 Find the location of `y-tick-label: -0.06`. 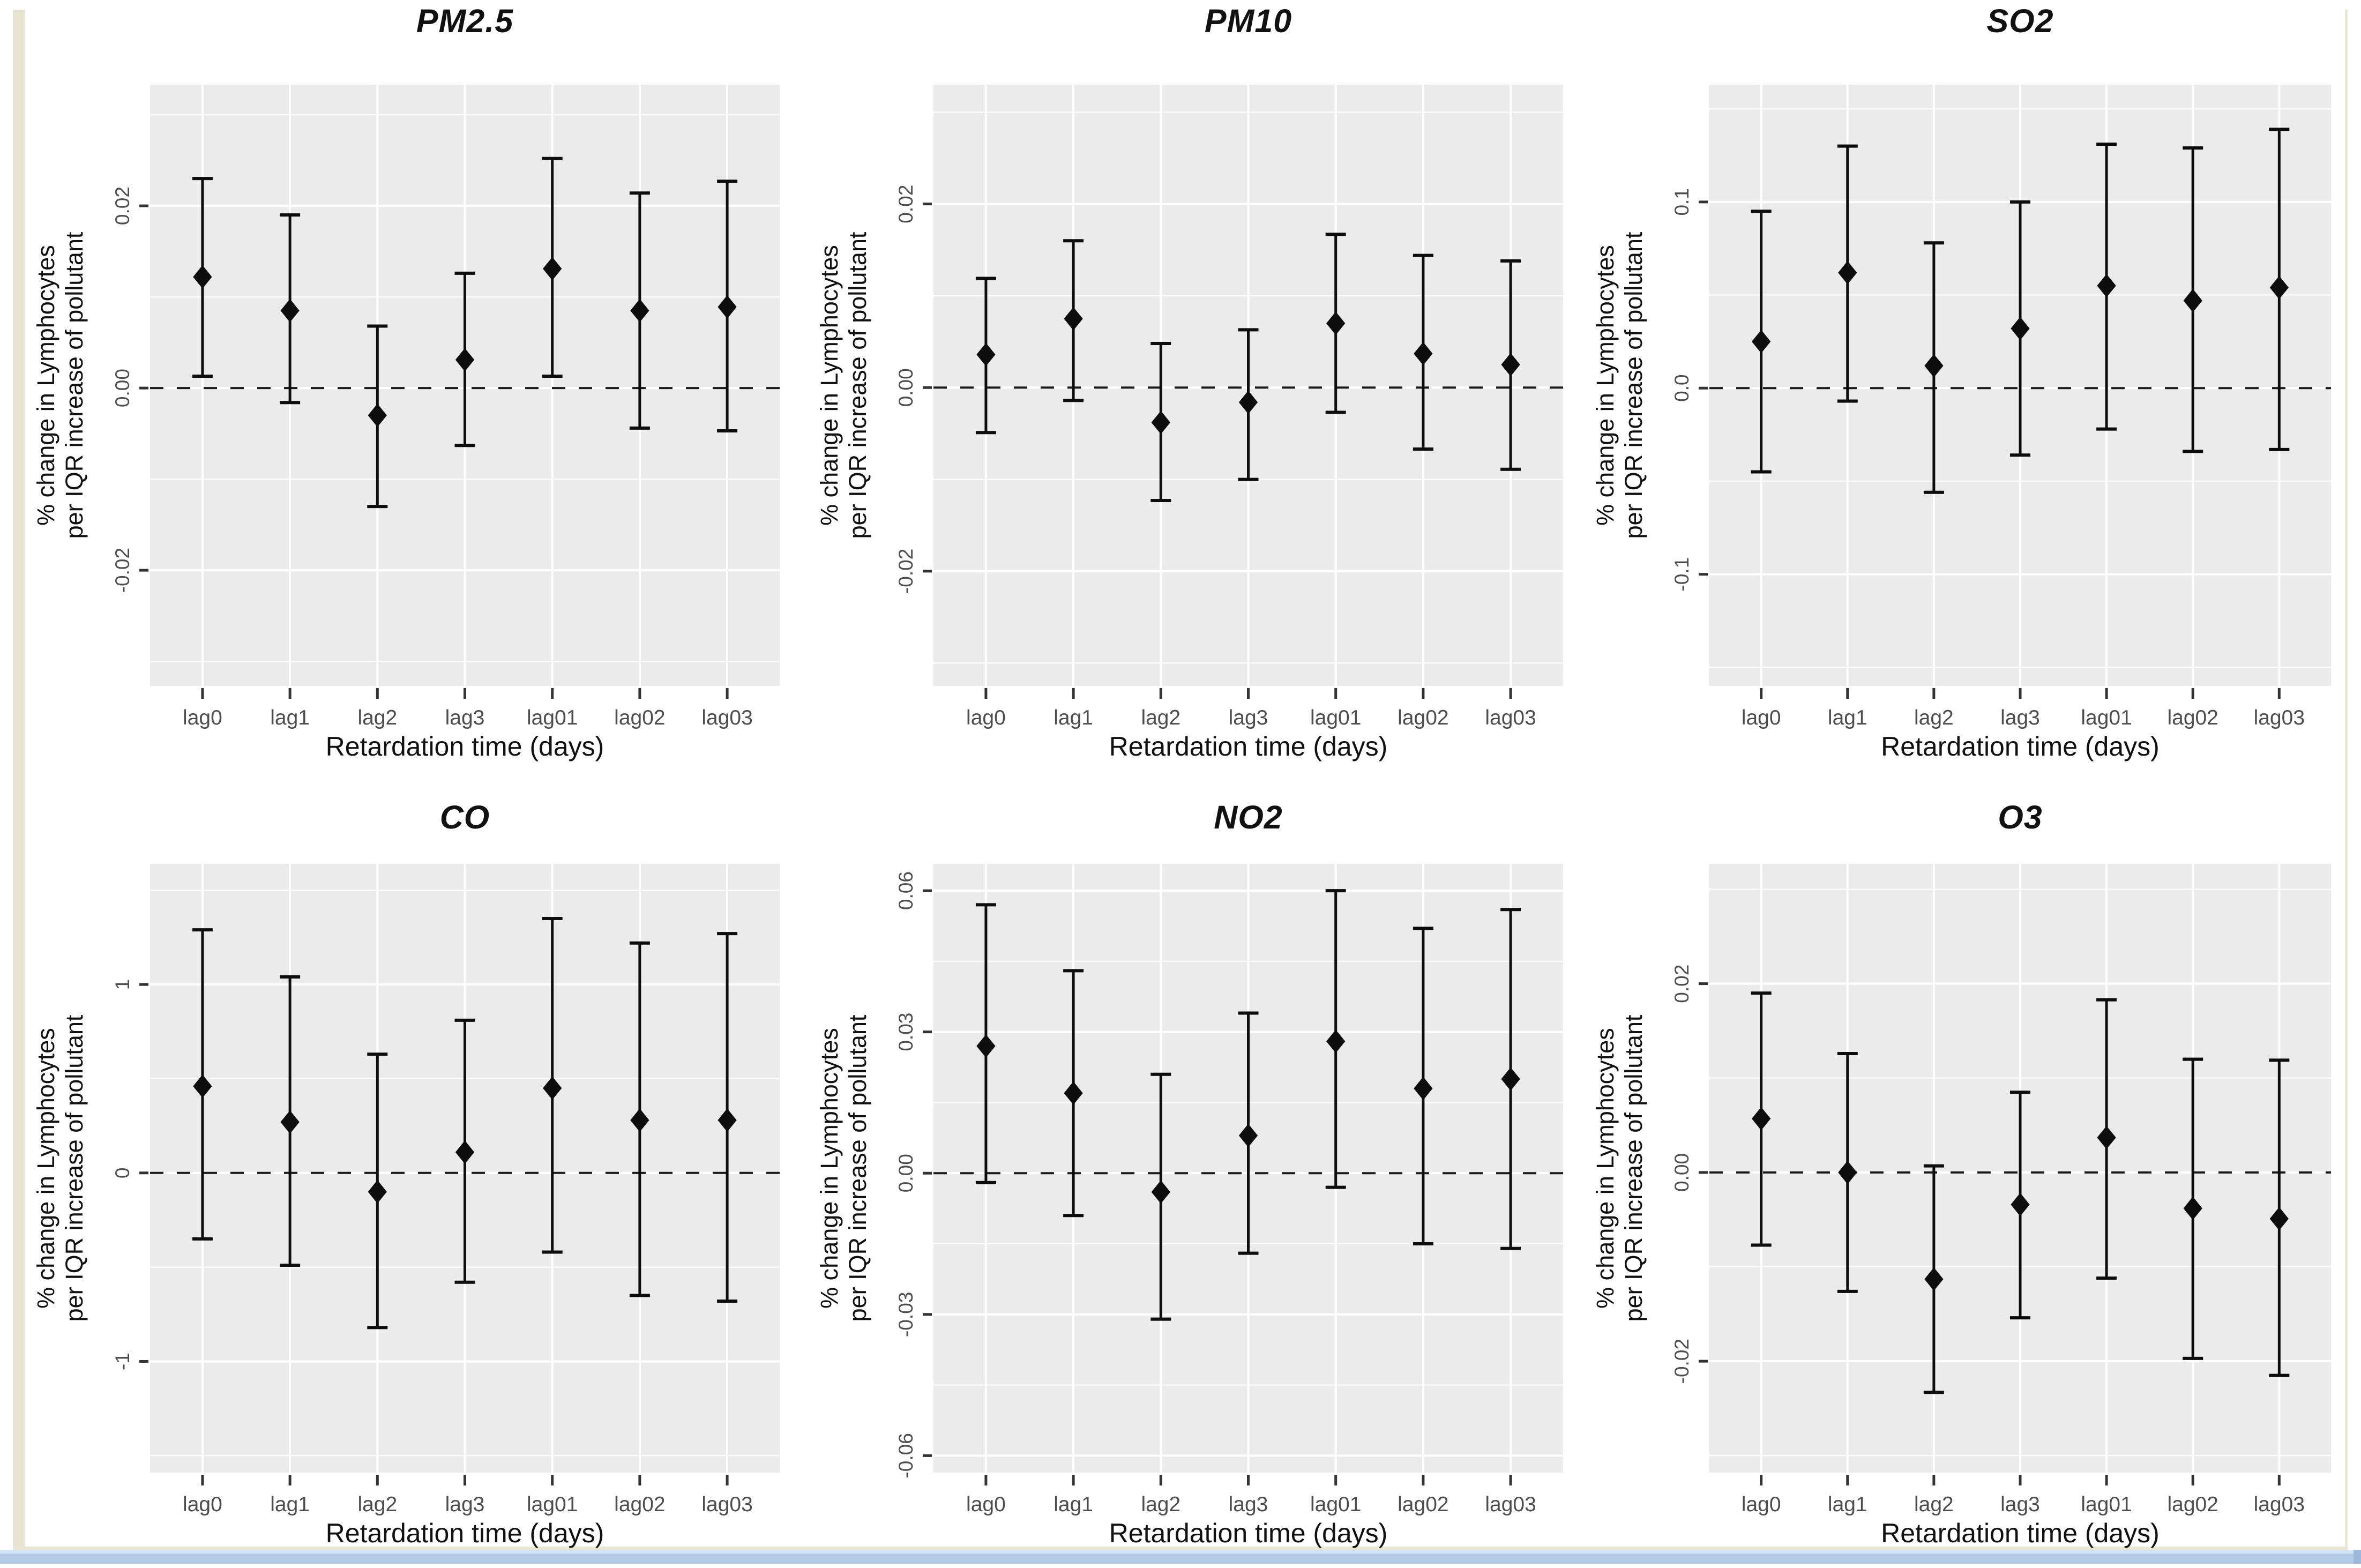

y-tick-label: -0.06 is located at coordinates (906, 1455).